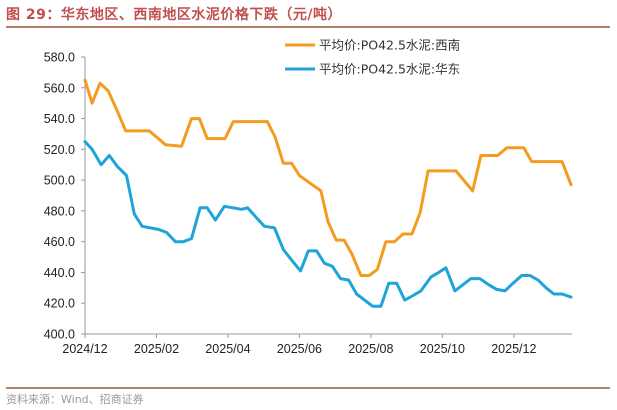 The width and height of the screenshot is (617, 410). Describe the element at coordinates (513, 349) in the screenshot. I see `x-tick-label: 2025/12` at that location.